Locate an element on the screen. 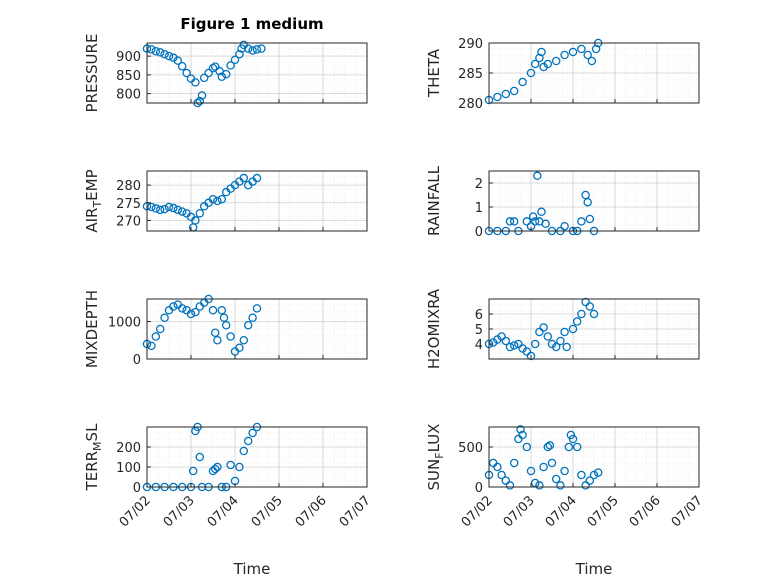 Image resolution: width=778 pixels, height=583 pixels. y-tick-label: 285 is located at coordinates (470, 74).